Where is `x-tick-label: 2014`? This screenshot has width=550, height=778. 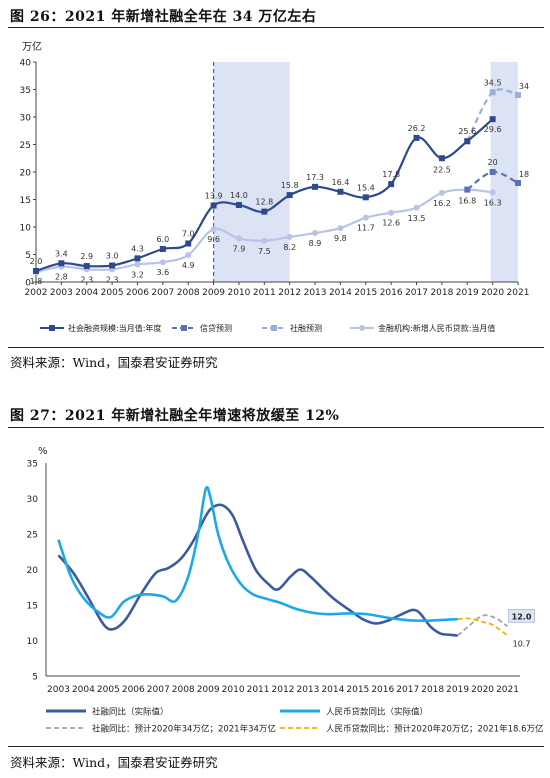 x-tick-label: 2014 is located at coordinates (332, 690).